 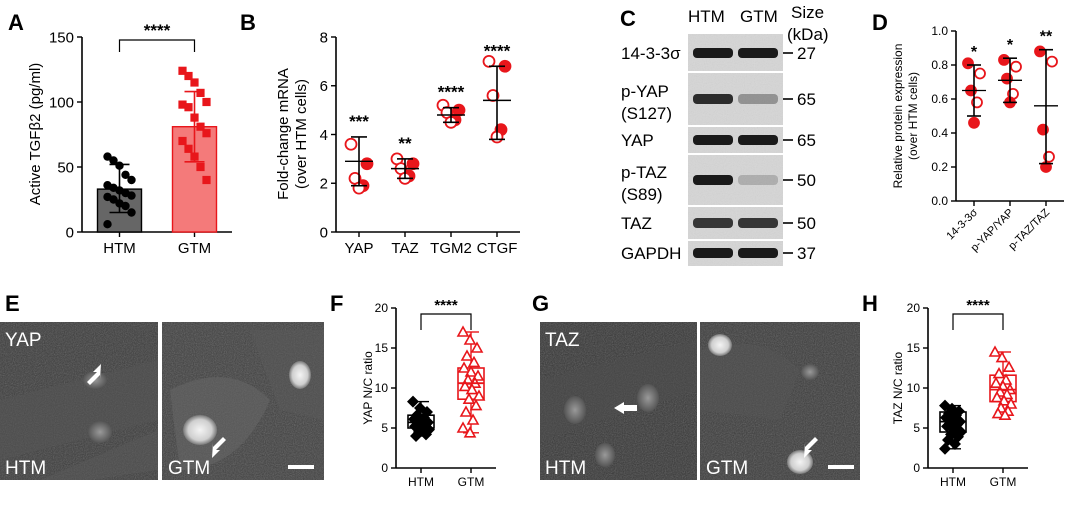 I want to click on micrograph-g-right-label: GTM, so click(x=727, y=468).